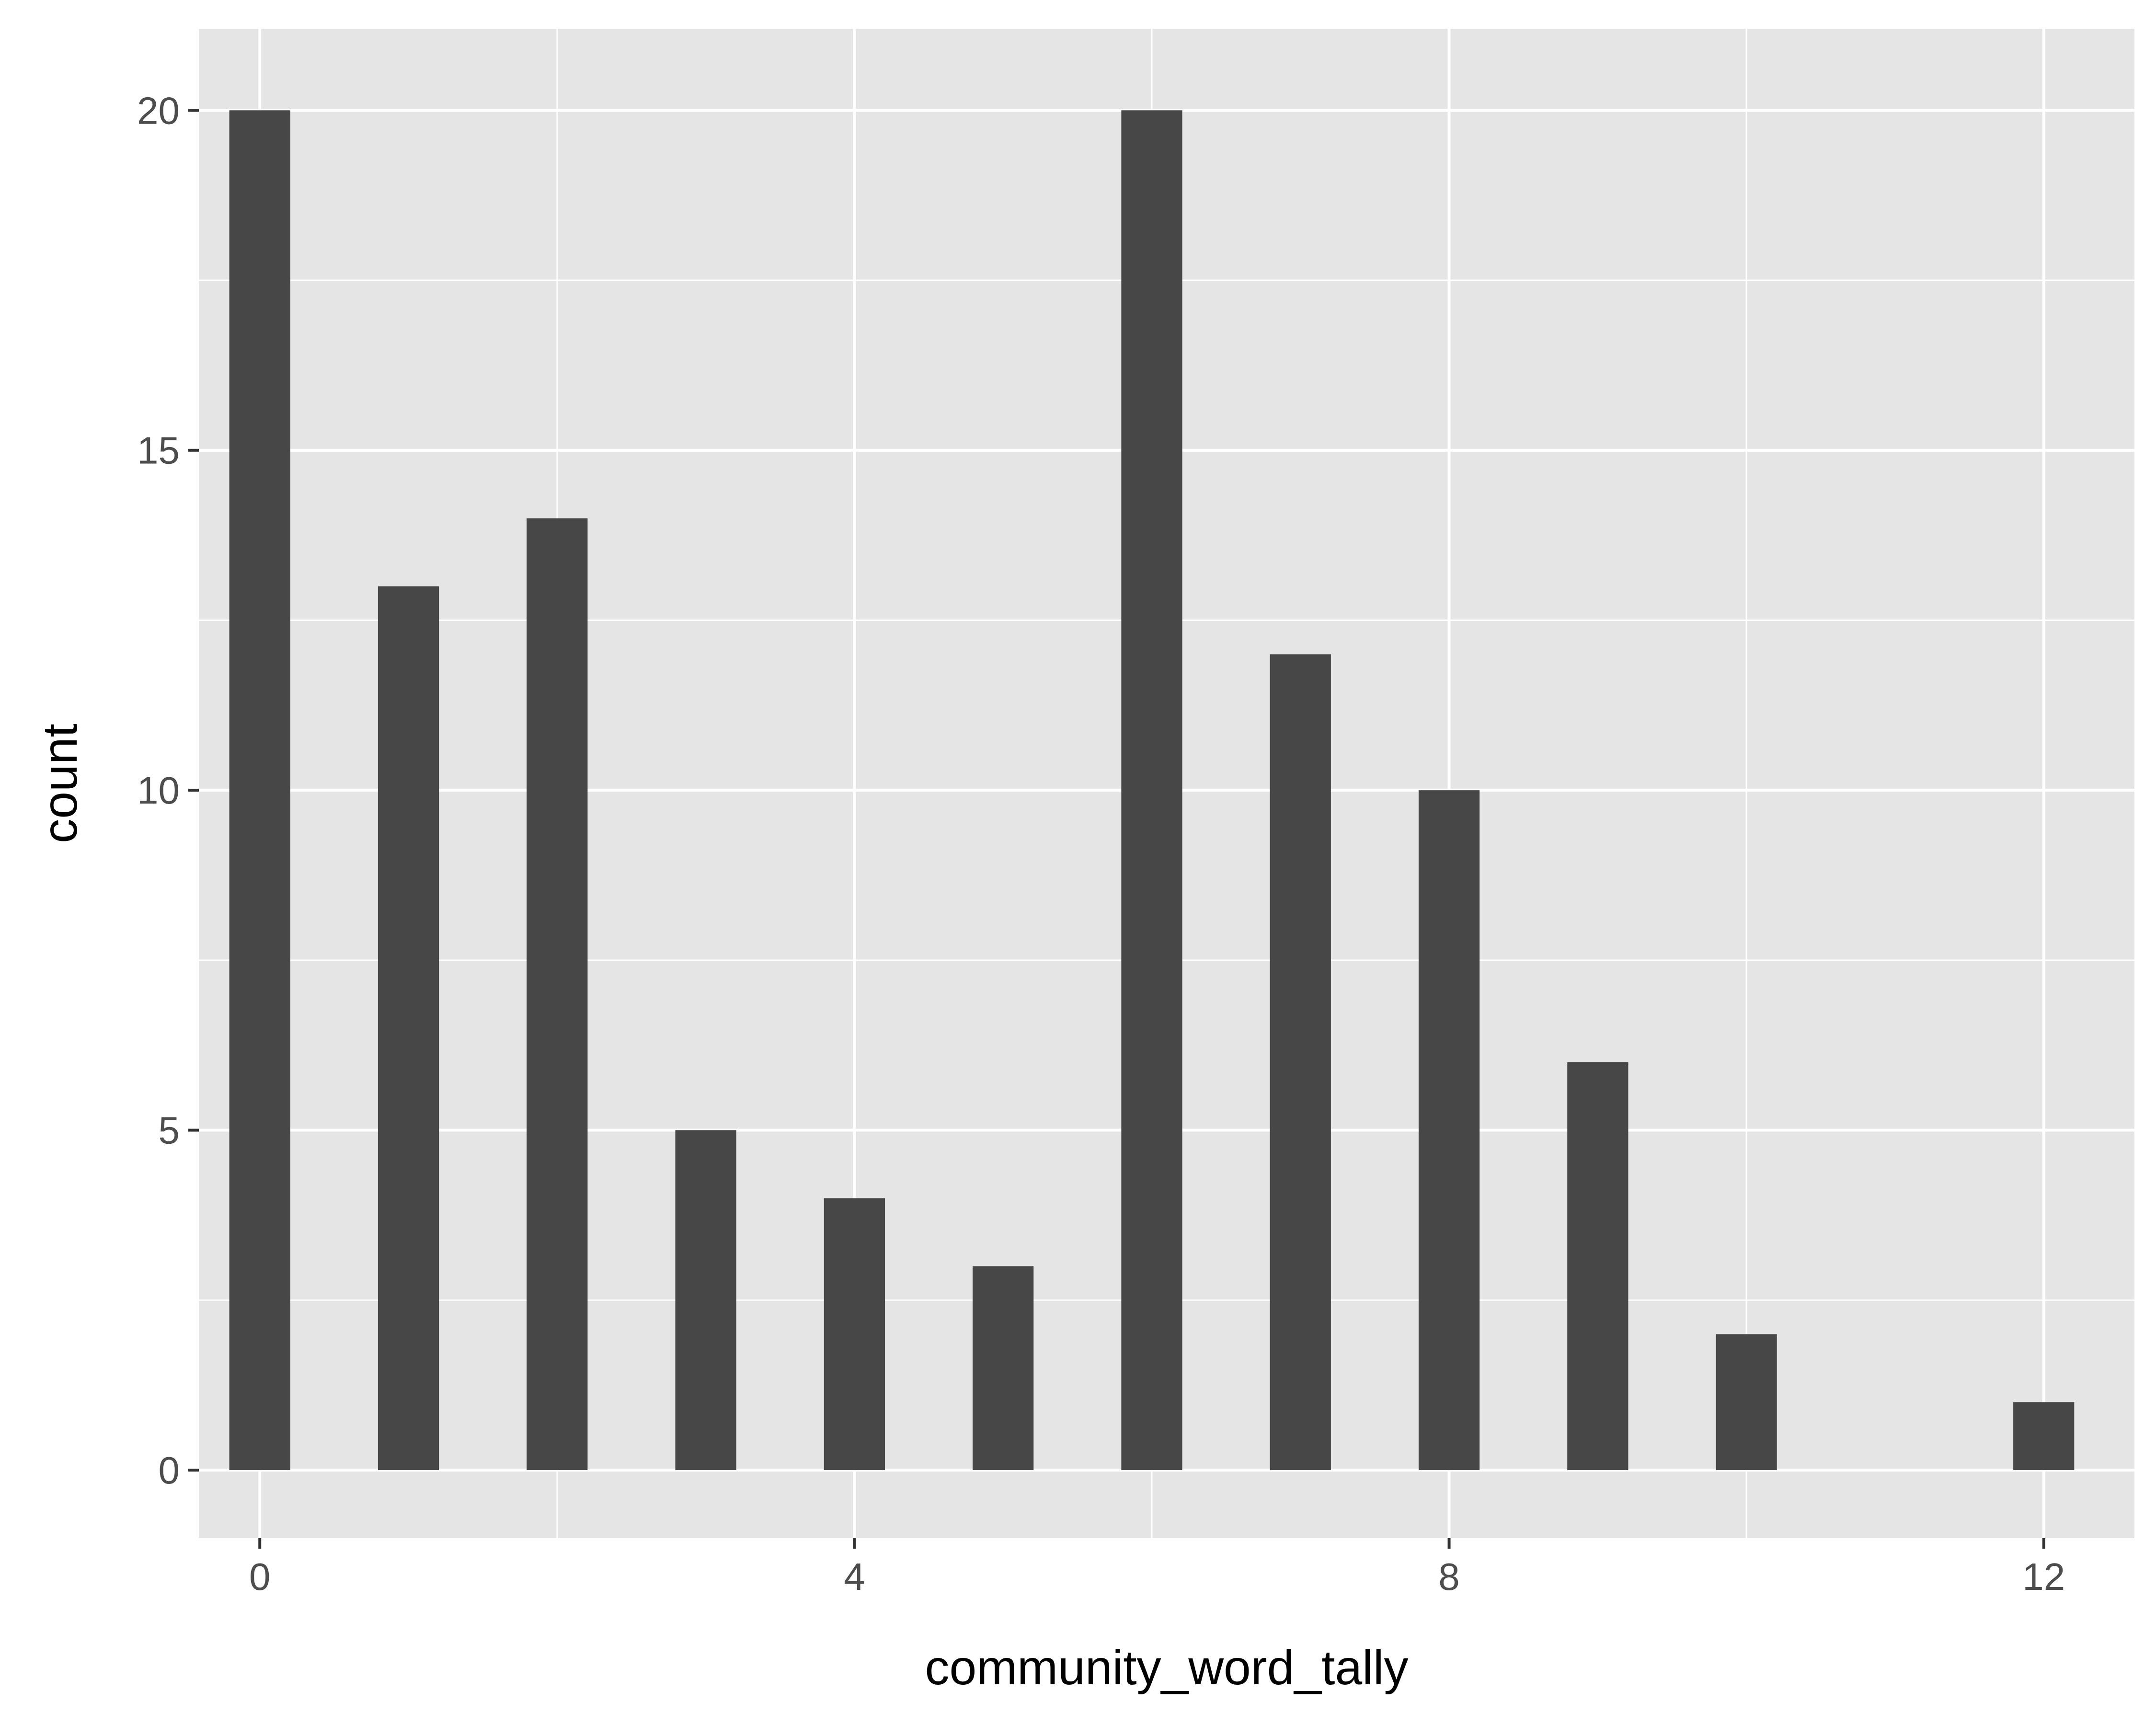 The height and width of the screenshot is (1725, 2156). I want to click on y-tick-label: 5, so click(169, 1130).